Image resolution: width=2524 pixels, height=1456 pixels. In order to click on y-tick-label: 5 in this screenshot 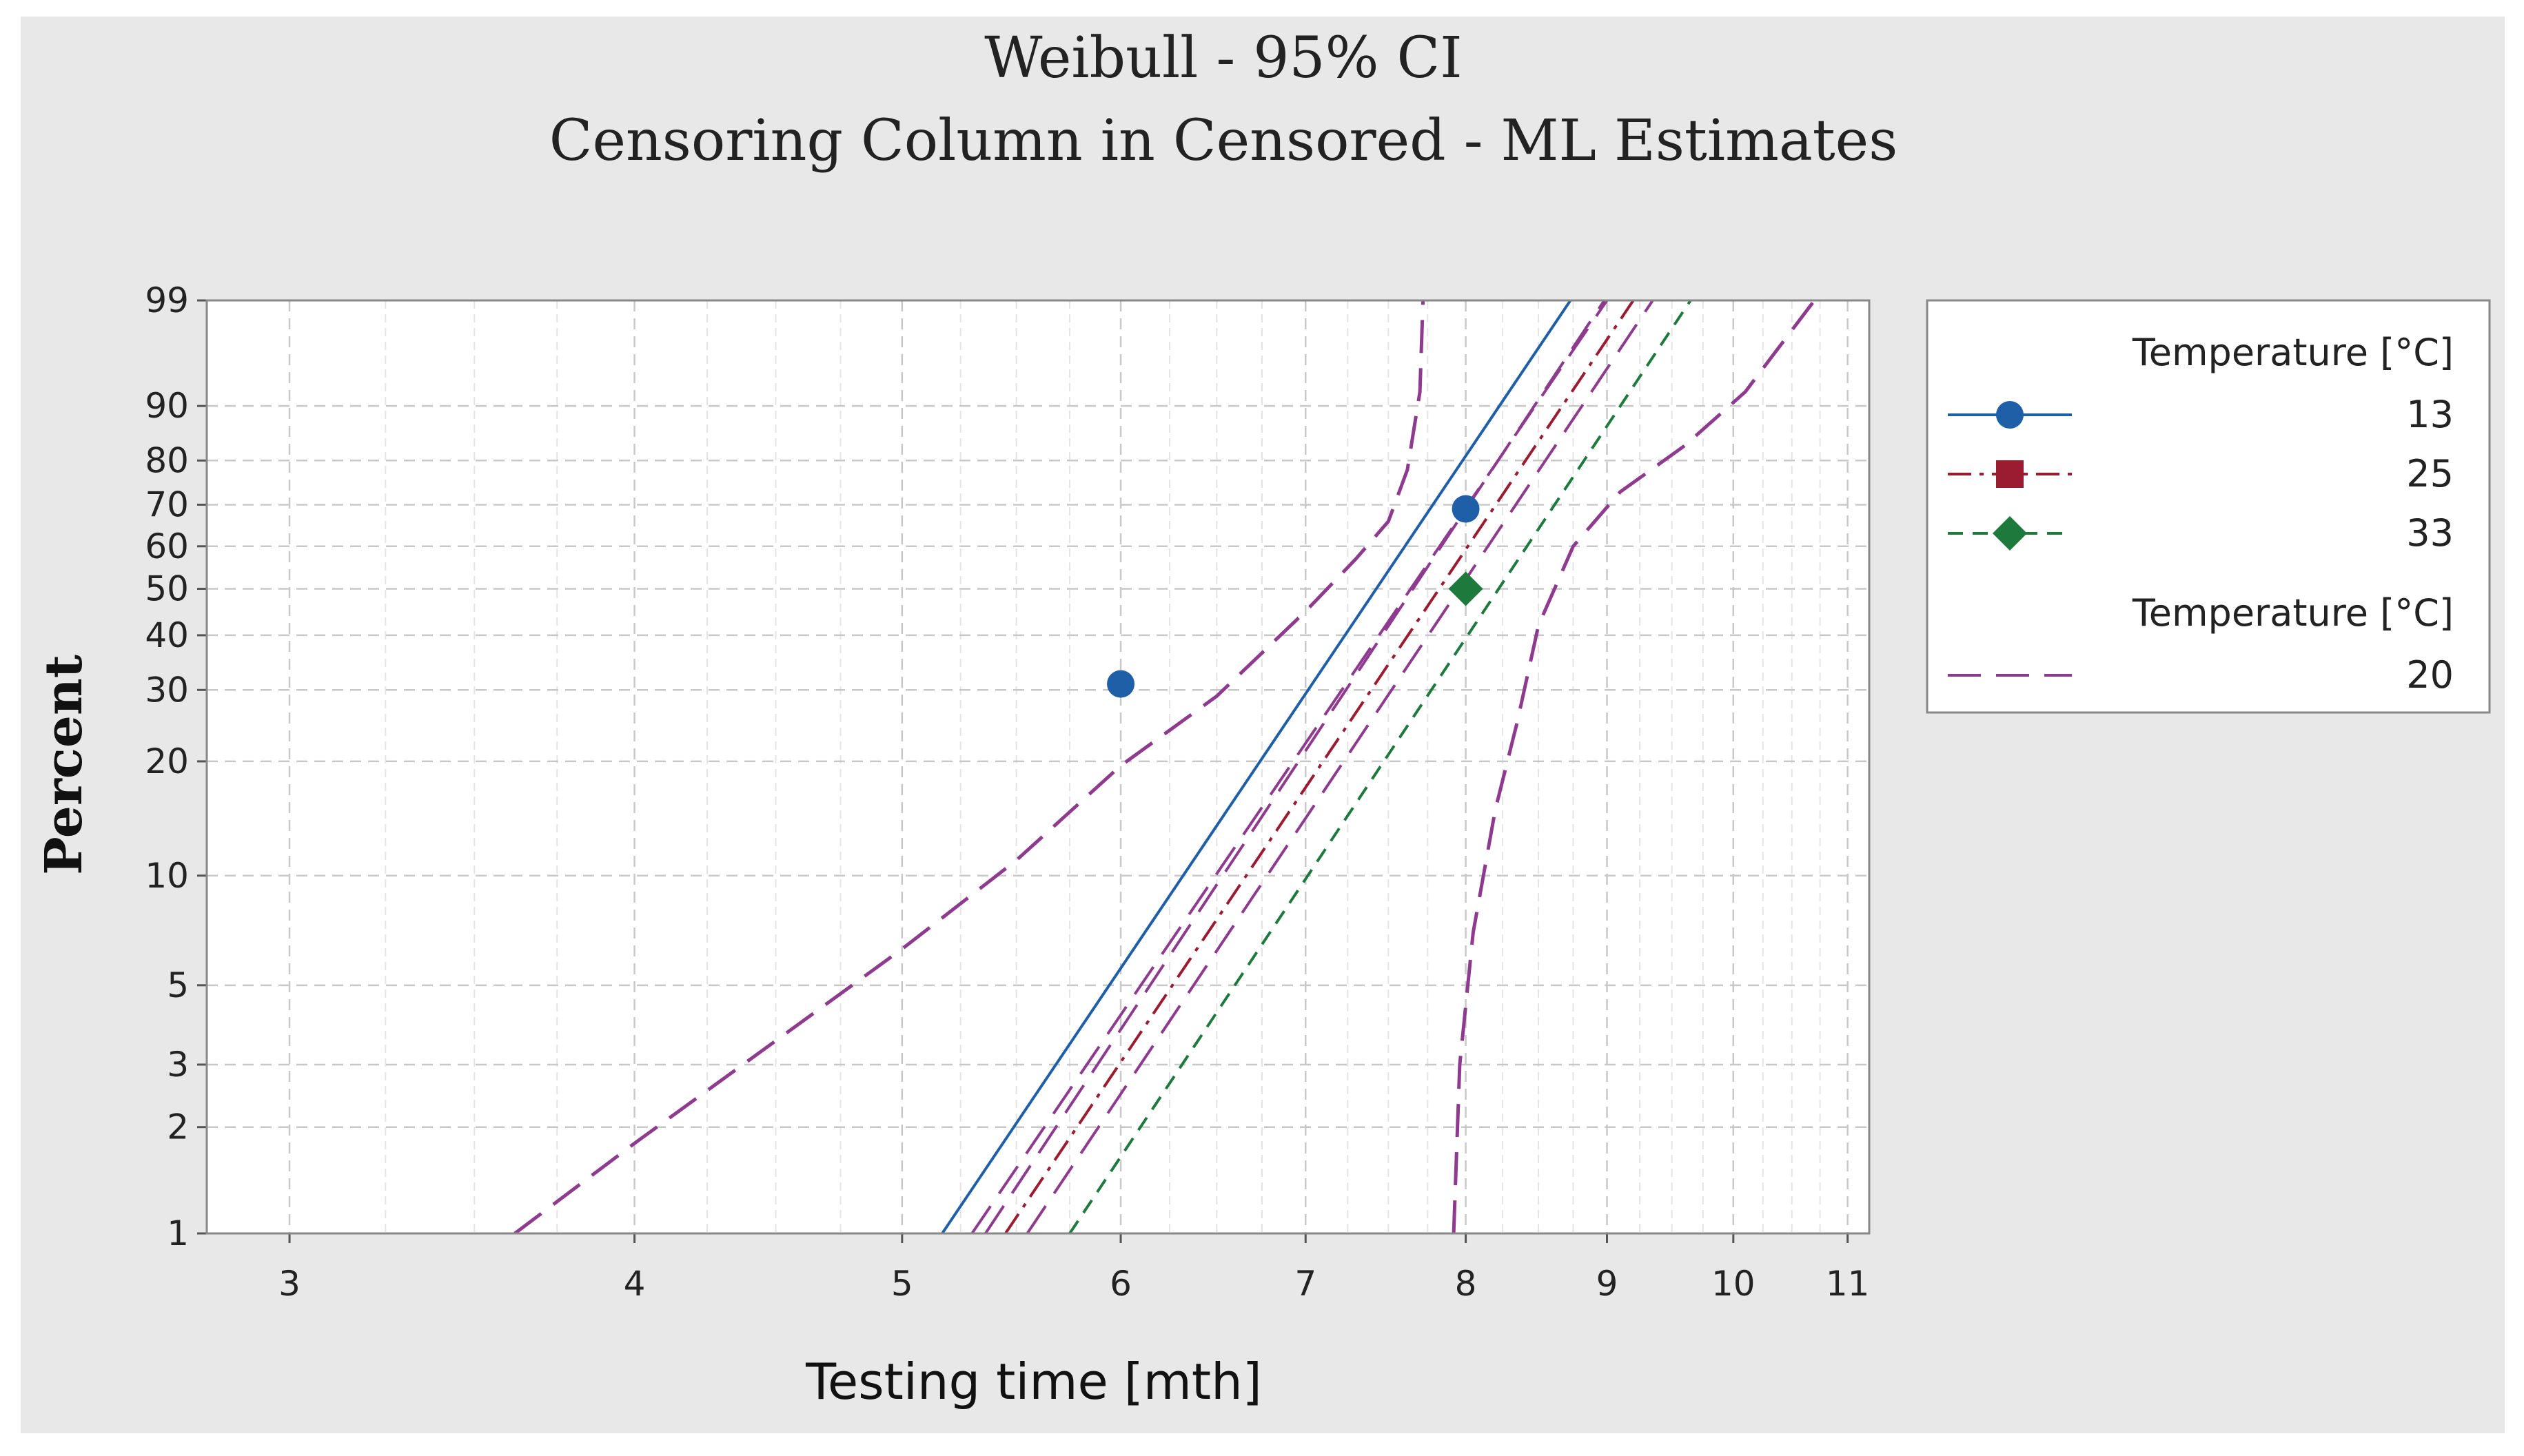, I will do `click(178, 985)`.